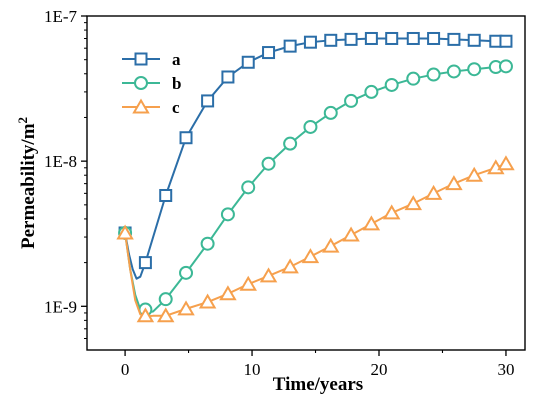  I want to click on x-tick-label: 10, so click(252, 369).